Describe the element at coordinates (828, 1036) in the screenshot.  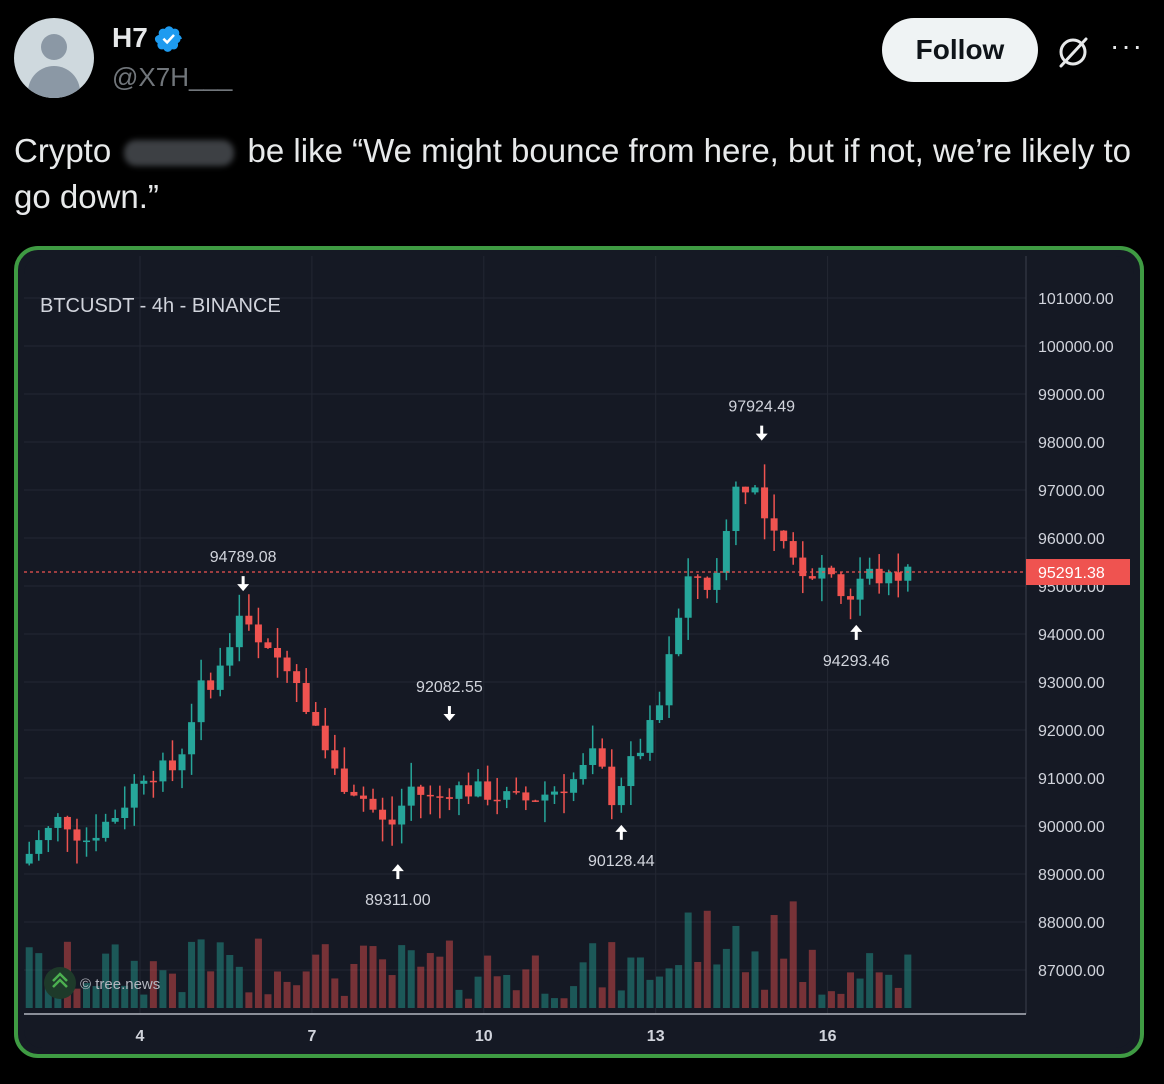
I see `time-tick-label: 16` at that location.